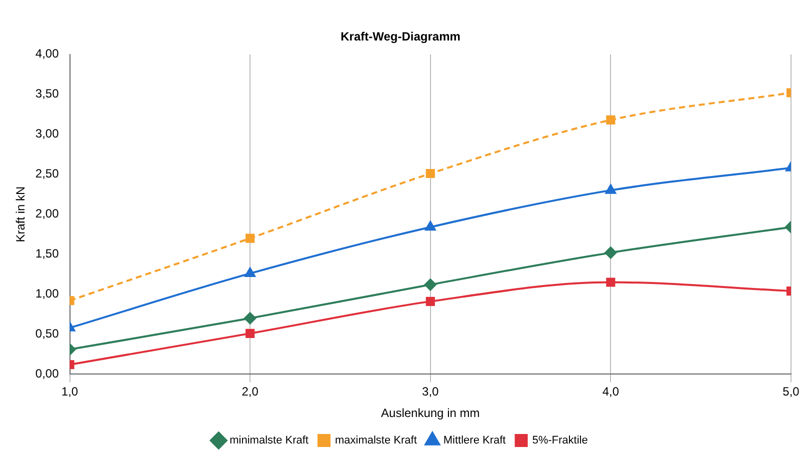 The image size is (811, 461). What do you see at coordinates (47, 173) in the screenshot?
I see `y-tick-label: 2,50` at bounding box center [47, 173].